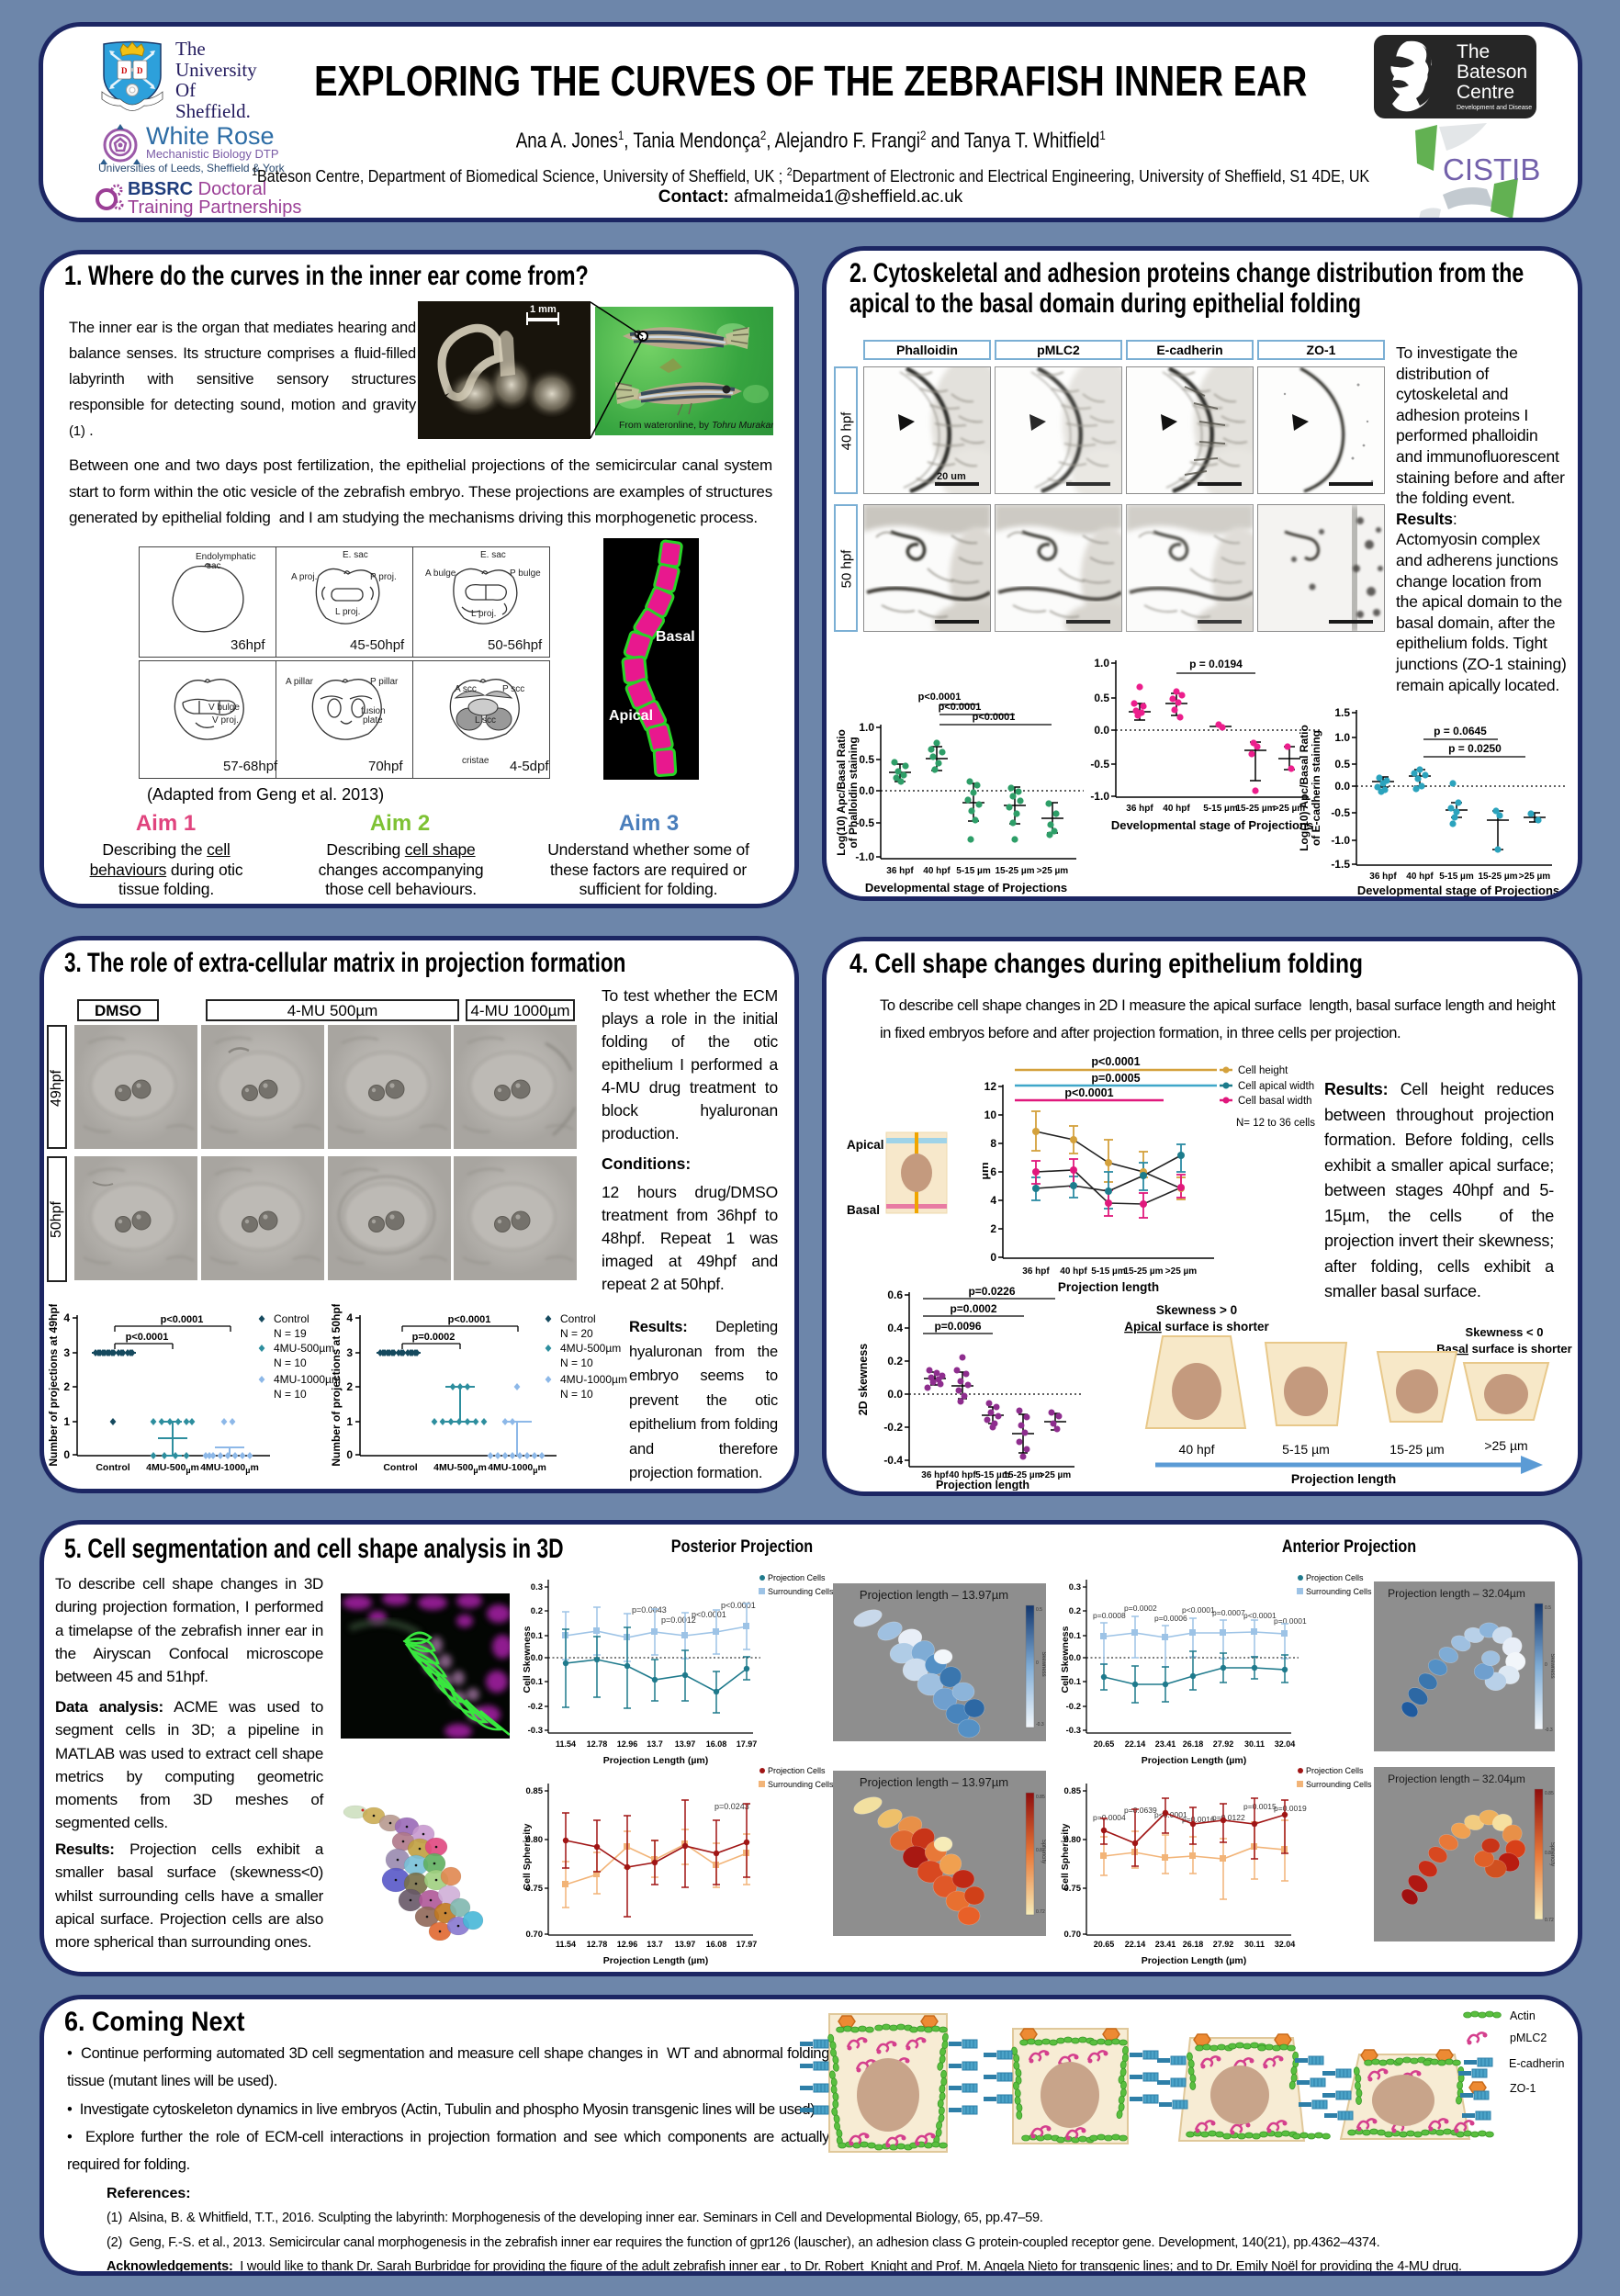 The height and width of the screenshot is (2296, 1620). Describe the element at coordinates (966, 888) in the screenshot. I see `svg-text:Developmental stage of Project: Developmental stage of Projections` at that location.